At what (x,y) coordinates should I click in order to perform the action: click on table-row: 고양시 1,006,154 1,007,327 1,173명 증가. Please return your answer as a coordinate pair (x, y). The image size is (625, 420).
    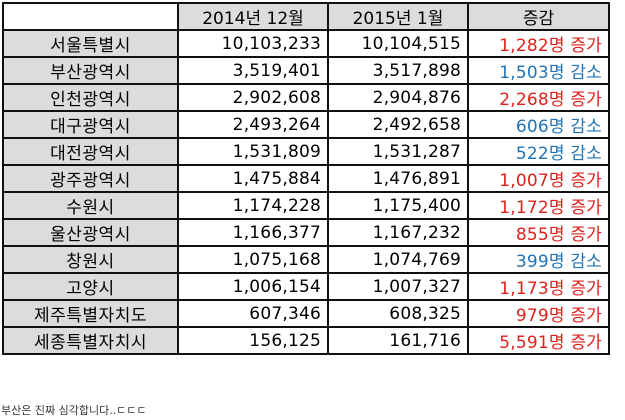
    Looking at the image, I should click on (306, 286).